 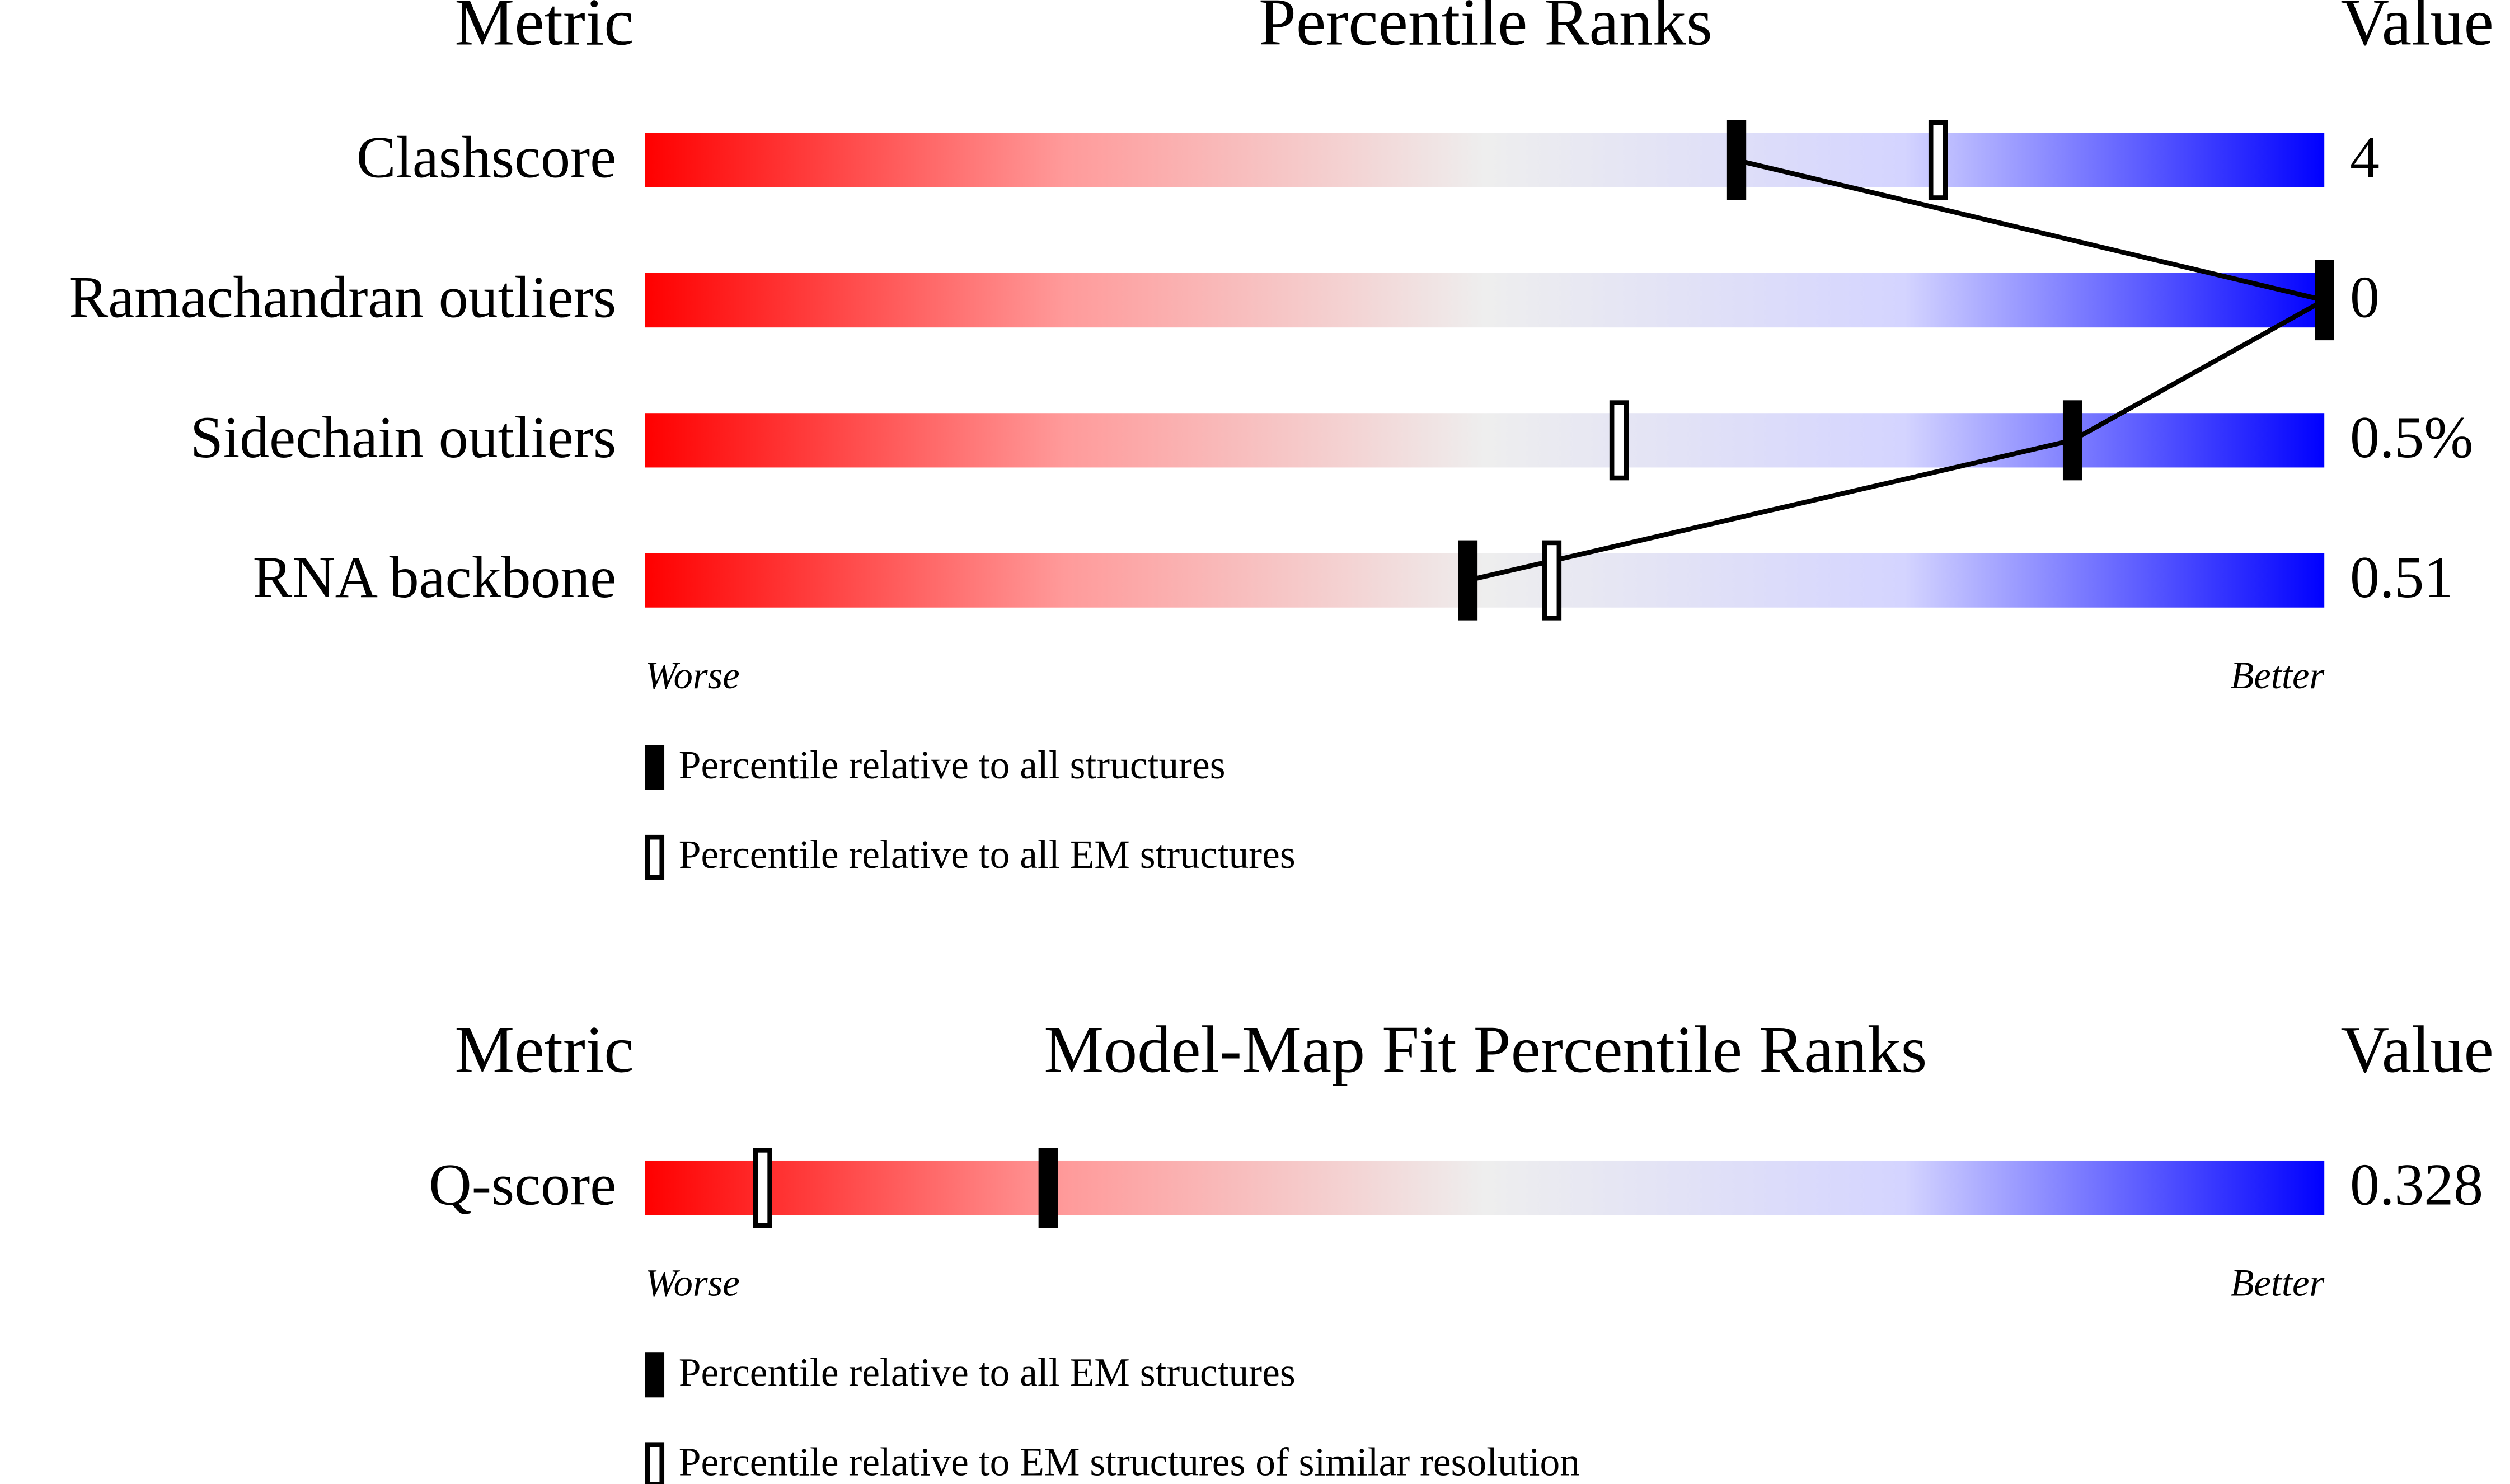 What do you see at coordinates (2365, 297) in the screenshot?
I see `metric-value: 0` at bounding box center [2365, 297].